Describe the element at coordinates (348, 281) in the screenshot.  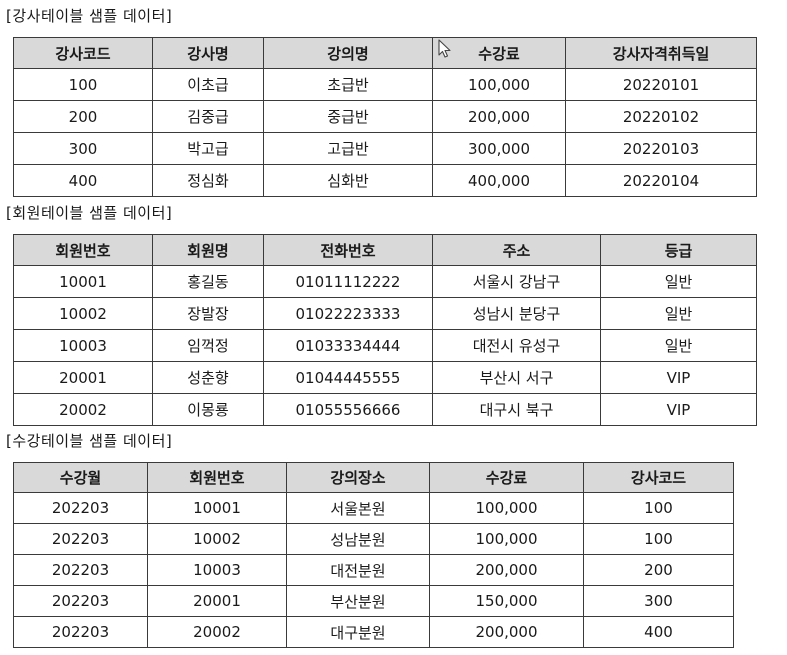
I see `table-cell: 01011112222` at that location.